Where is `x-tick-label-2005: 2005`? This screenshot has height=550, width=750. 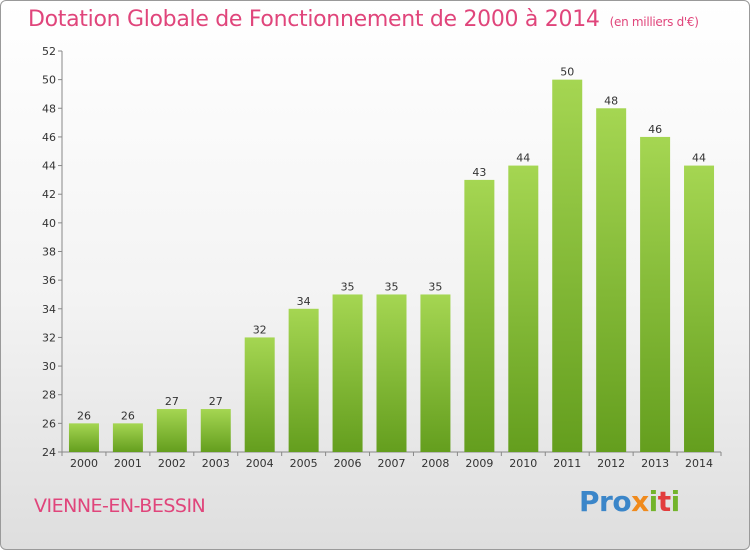 x-tick-label-2005: 2005 is located at coordinates (304, 463).